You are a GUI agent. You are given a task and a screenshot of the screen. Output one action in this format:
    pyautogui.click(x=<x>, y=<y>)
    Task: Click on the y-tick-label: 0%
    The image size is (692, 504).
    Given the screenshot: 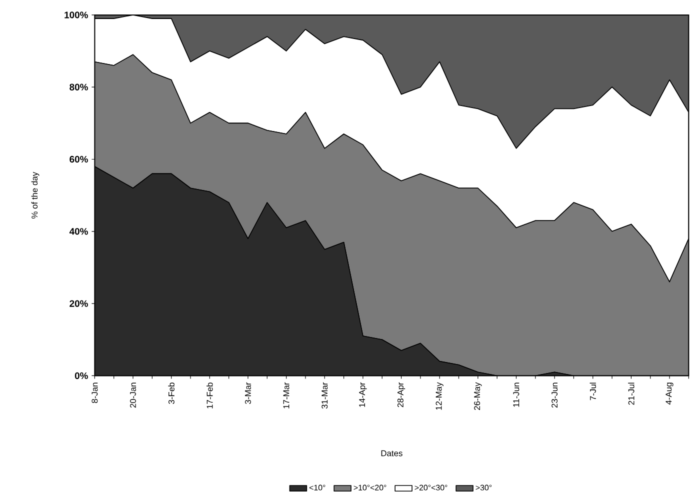 What is the action you would take?
    pyautogui.click(x=81, y=375)
    